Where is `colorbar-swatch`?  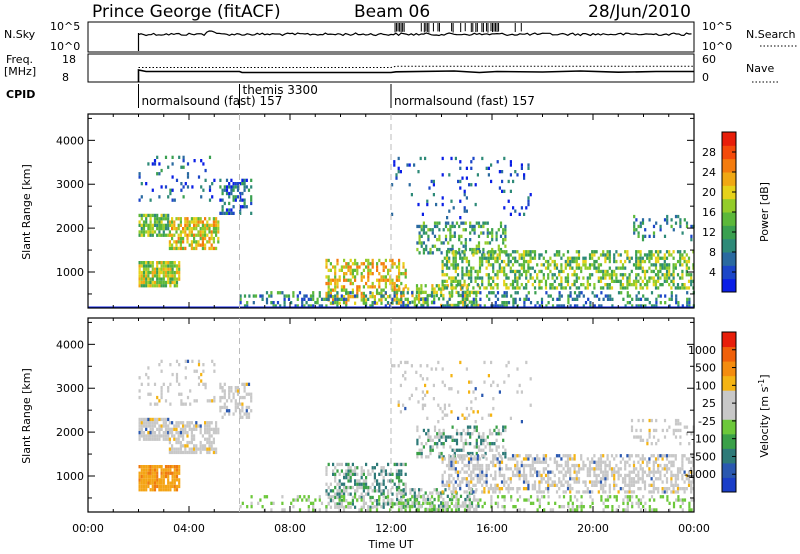 colorbar-swatch is located at coordinates (729, 369).